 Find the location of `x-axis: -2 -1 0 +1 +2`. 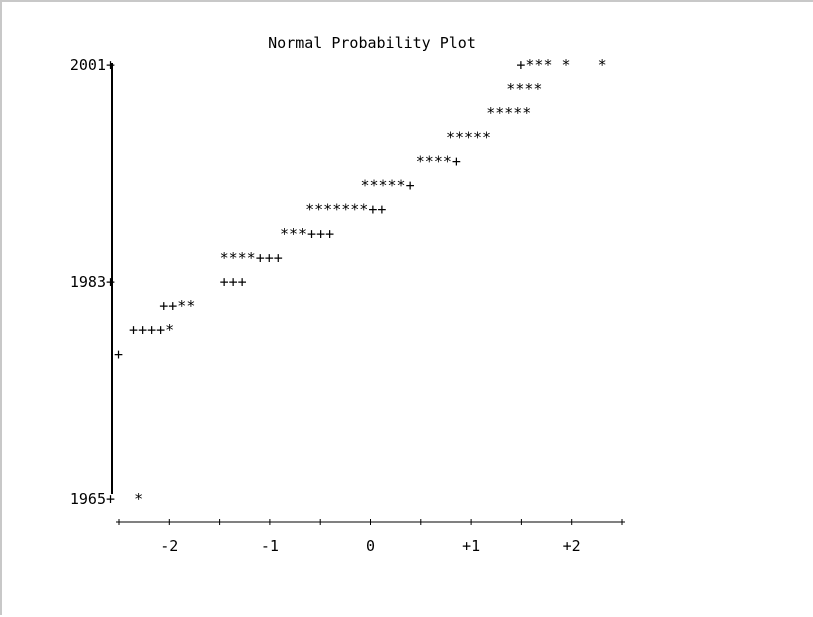

x-axis: -2 -1 0 +1 +2 is located at coordinates (370, 537).